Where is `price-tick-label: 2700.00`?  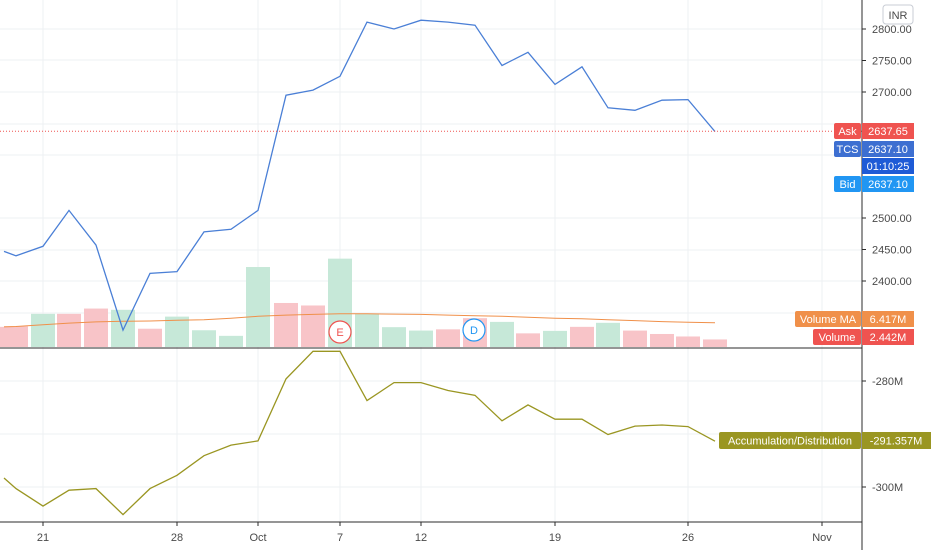
price-tick-label: 2700.00 is located at coordinates (892, 93).